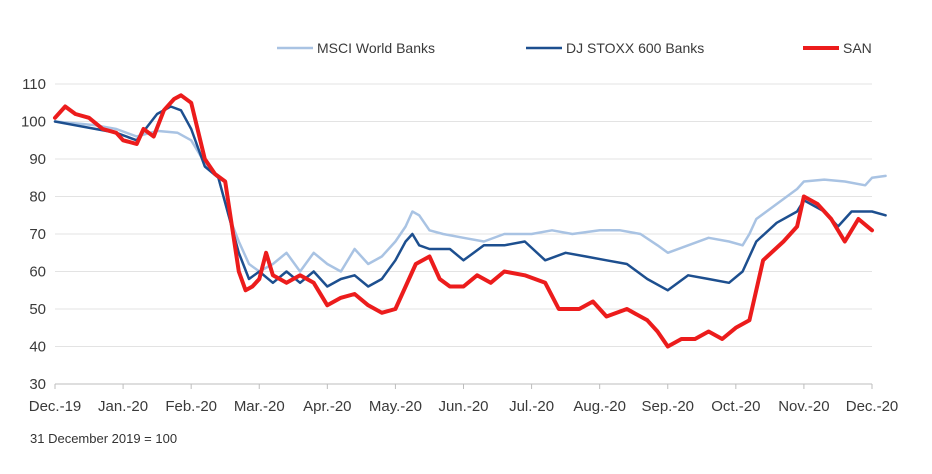 The width and height of the screenshot is (932, 474). Describe the element at coordinates (37, 234) in the screenshot. I see `y-tick-label: 70` at that location.